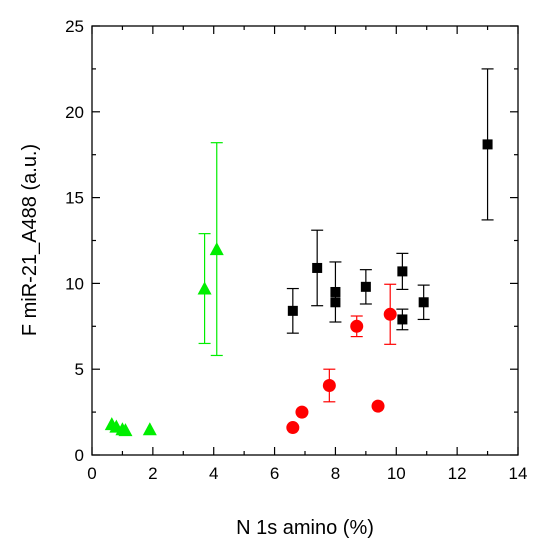  Describe the element at coordinates (74, 112) in the screenshot. I see `y-tick-label: 20` at that location.